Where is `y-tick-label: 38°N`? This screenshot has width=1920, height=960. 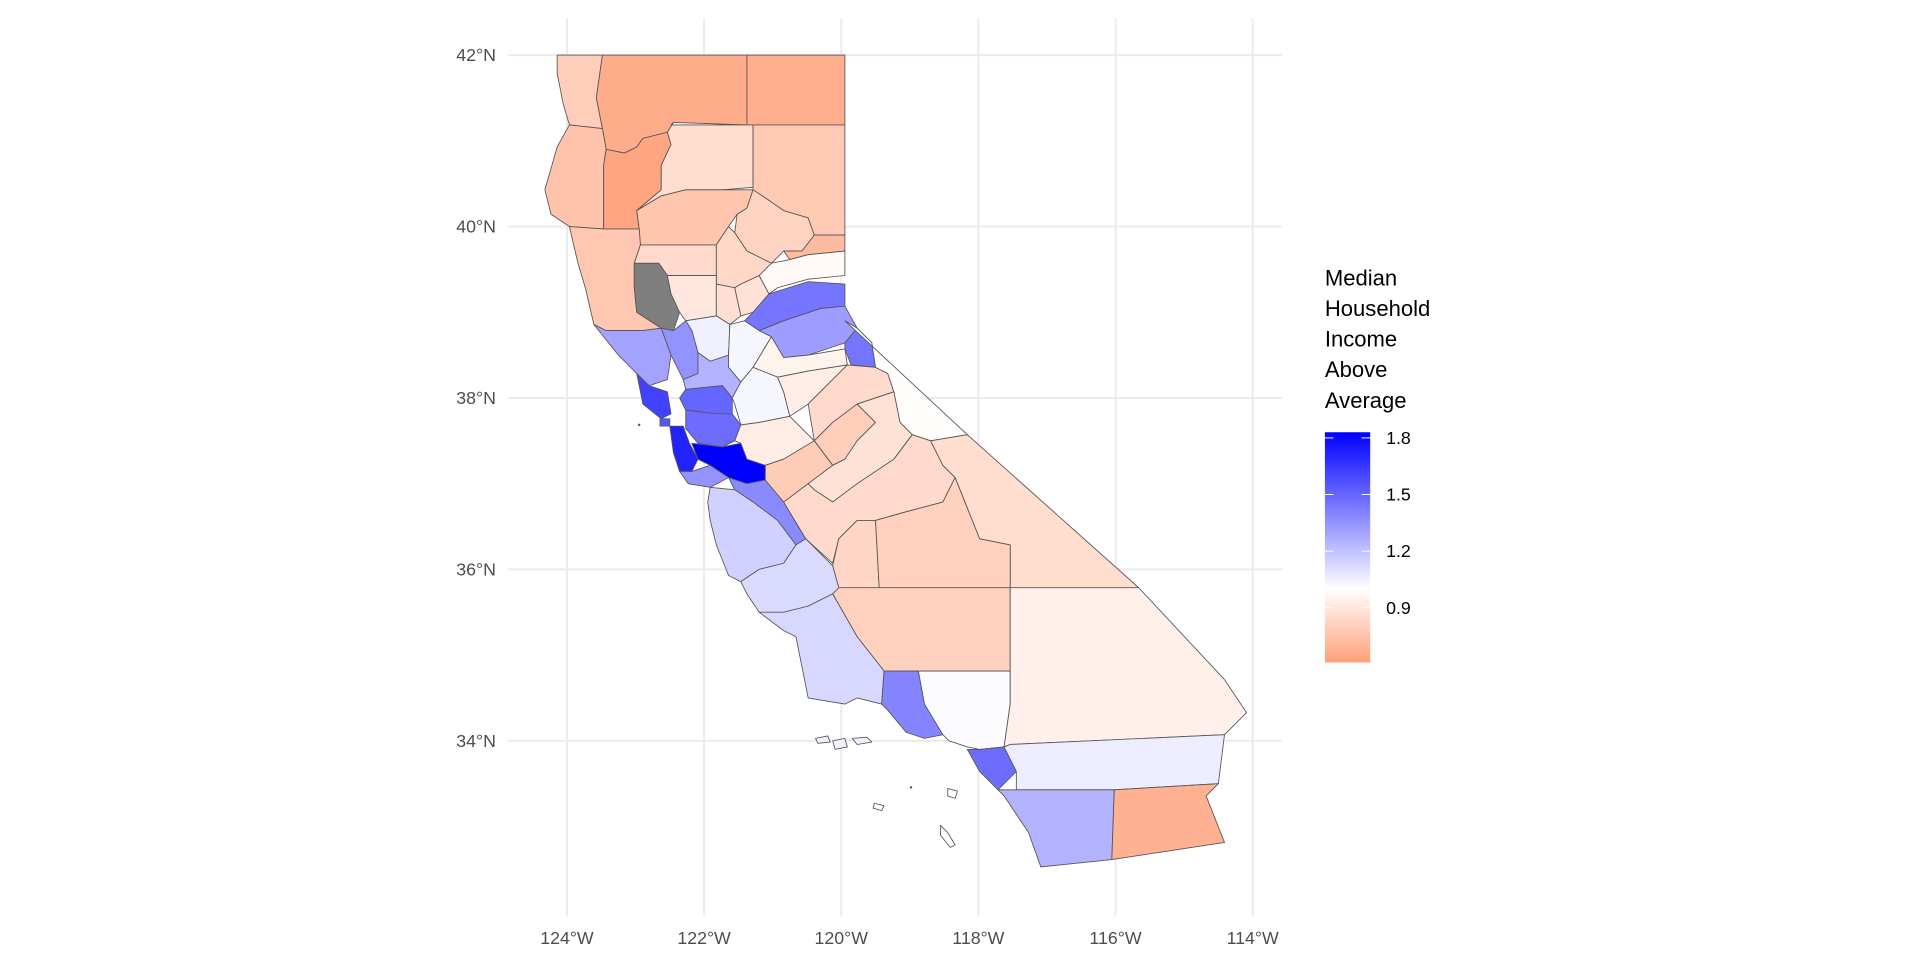 y-tick-label: 38°N is located at coordinates (476, 398).